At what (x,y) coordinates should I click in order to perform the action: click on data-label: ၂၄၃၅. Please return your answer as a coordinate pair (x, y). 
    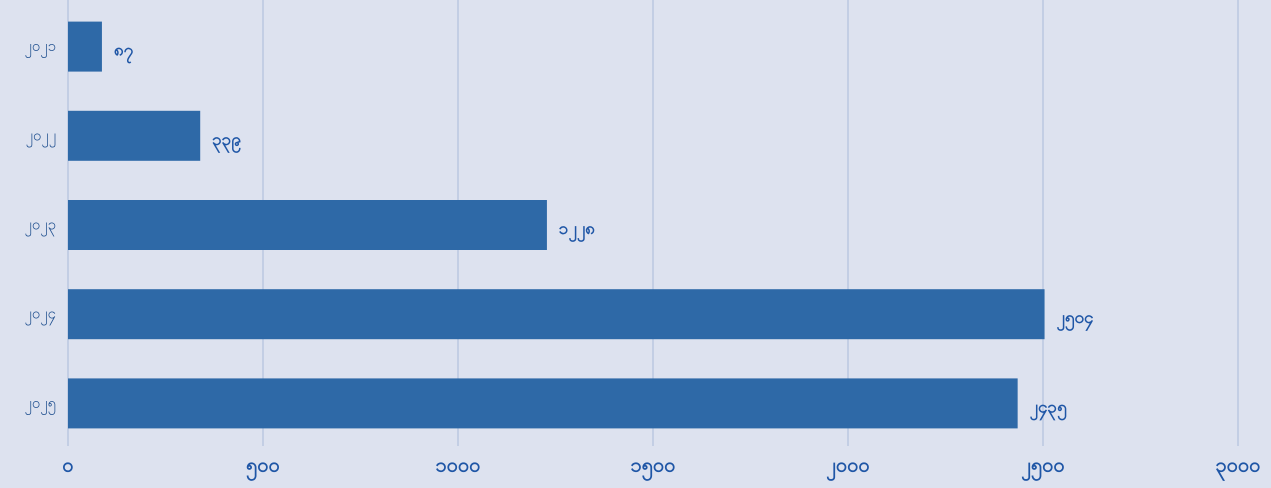
    Looking at the image, I should click on (1048, 409).